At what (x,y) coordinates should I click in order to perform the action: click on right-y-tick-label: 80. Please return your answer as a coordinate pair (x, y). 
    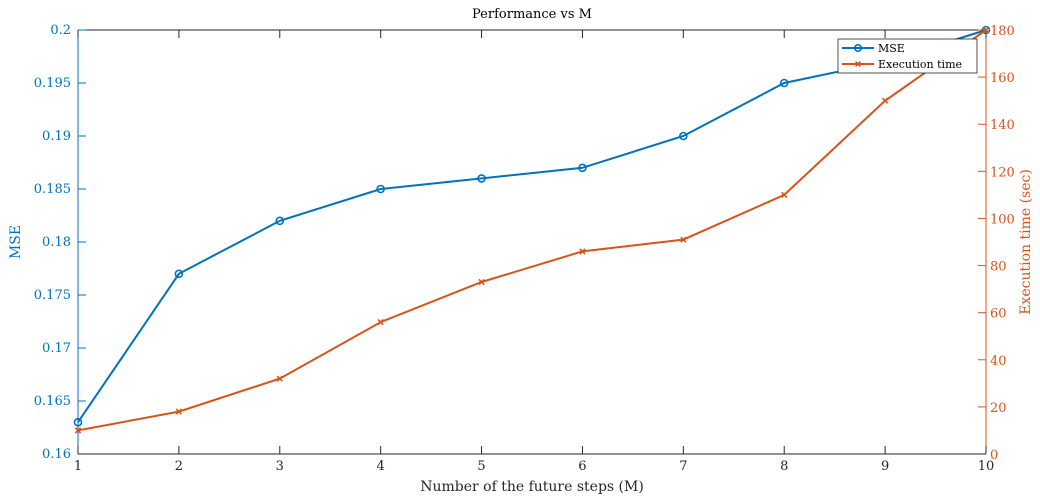
    Looking at the image, I should click on (998, 267).